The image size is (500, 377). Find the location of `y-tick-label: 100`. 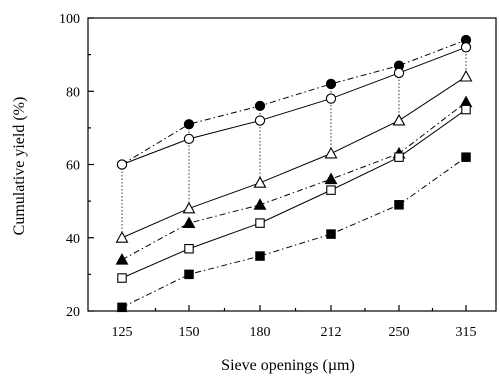

y-tick-label: 100 is located at coordinates (69, 19).